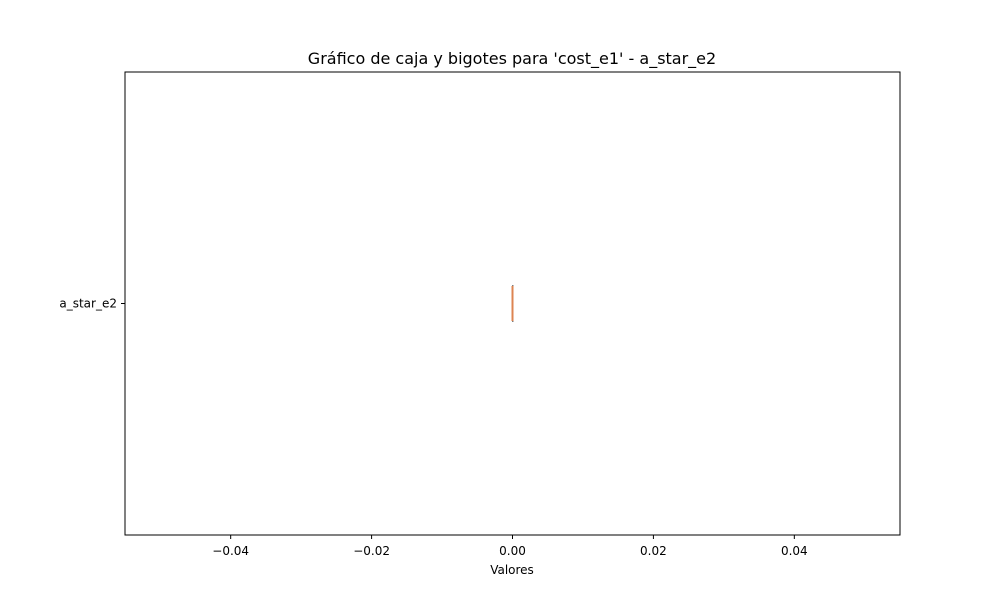 The image size is (1000, 600). Describe the element at coordinates (653, 551) in the screenshot. I see `x-tick-label: 0.02` at that location.